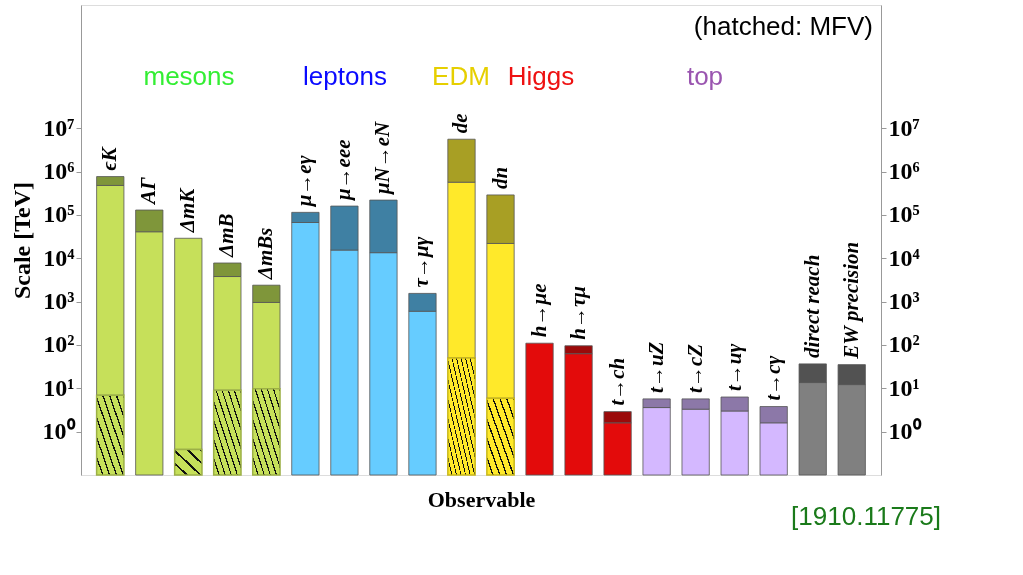  I want to click on text: 10¹, so click(904, 387).